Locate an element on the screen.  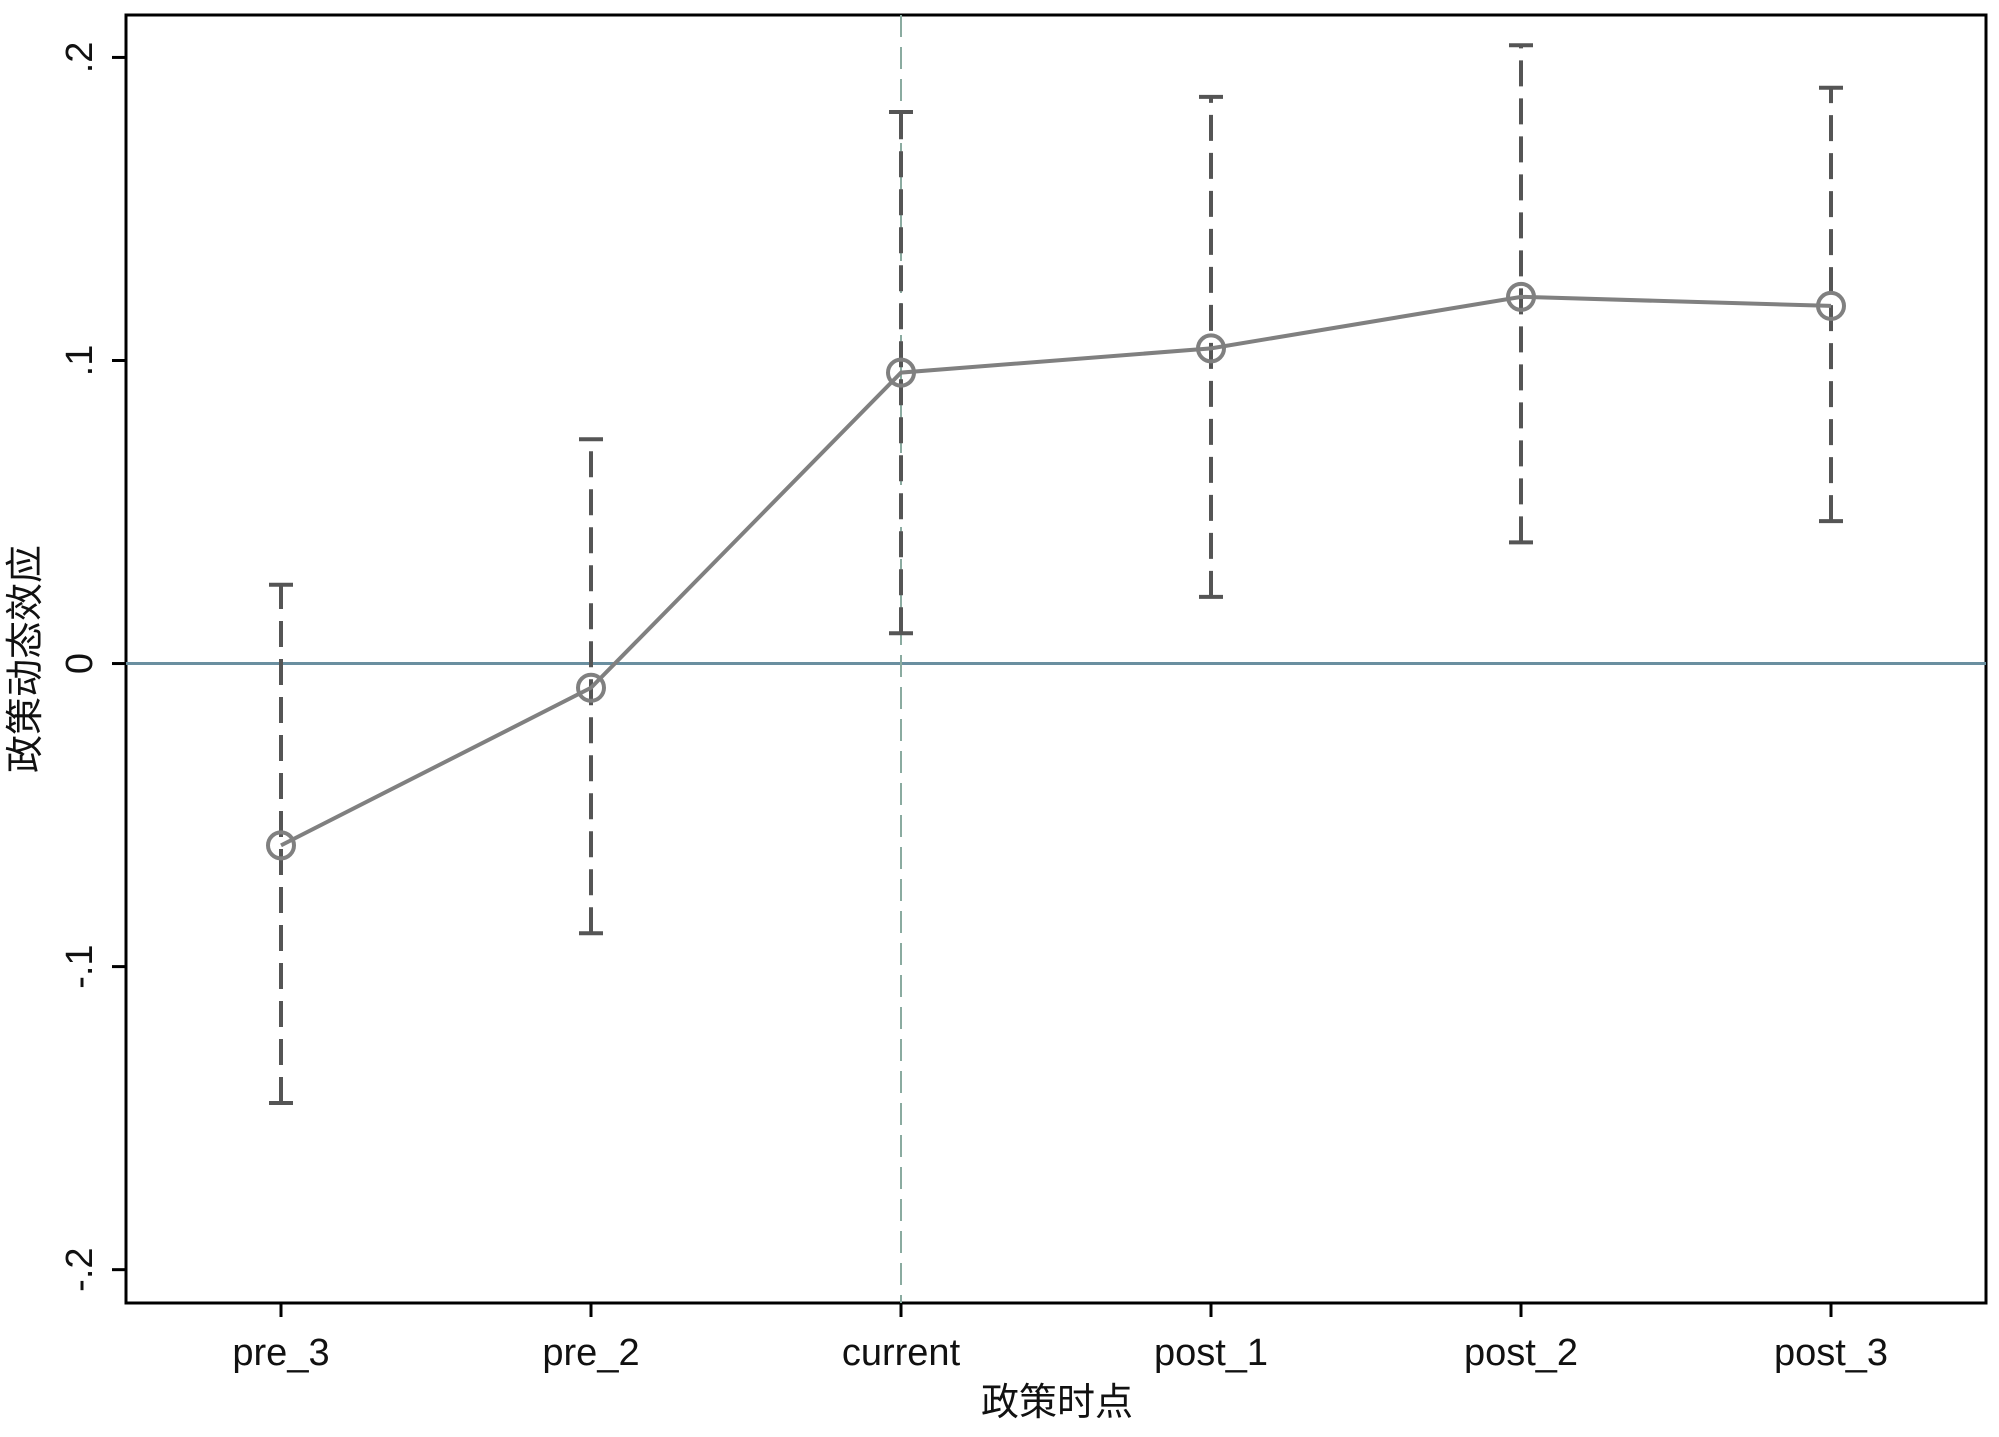
x-tick-label: current is located at coordinates (901, 1353).